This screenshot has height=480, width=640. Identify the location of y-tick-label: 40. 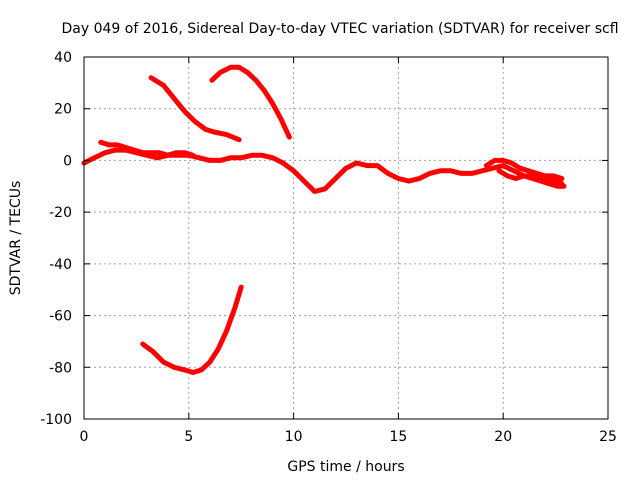
(63, 58).